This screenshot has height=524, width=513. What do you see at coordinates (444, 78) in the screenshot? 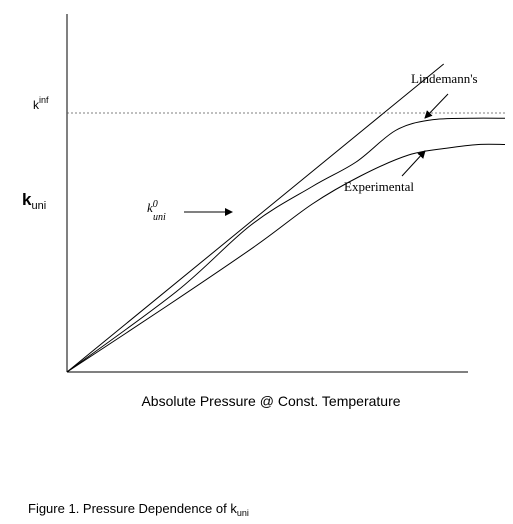
I see `lindemann-label: Lindemann's` at bounding box center [444, 78].